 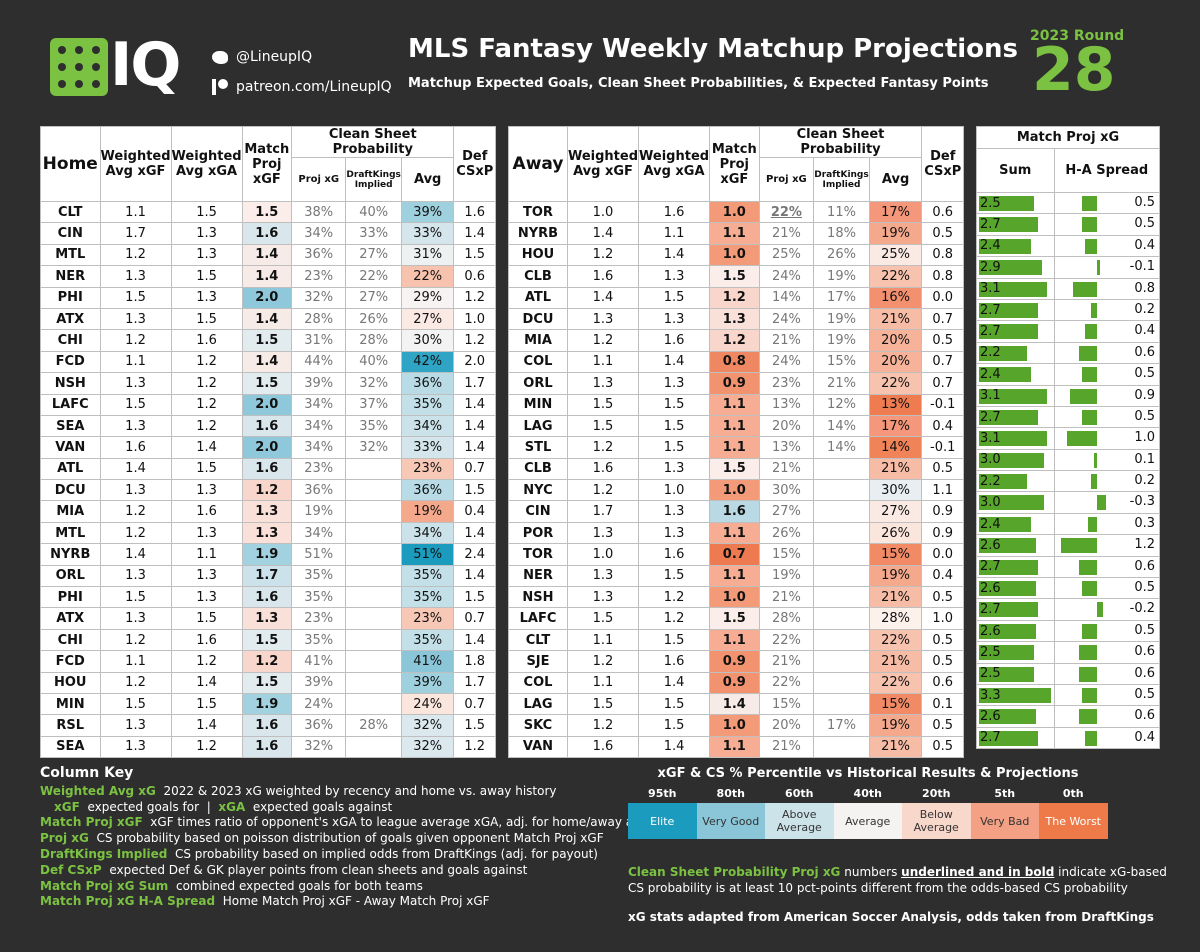 What do you see at coordinates (135, 554) in the screenshot?
I see `wxgf-cell: 1.4` at bounding box center [135, 554].